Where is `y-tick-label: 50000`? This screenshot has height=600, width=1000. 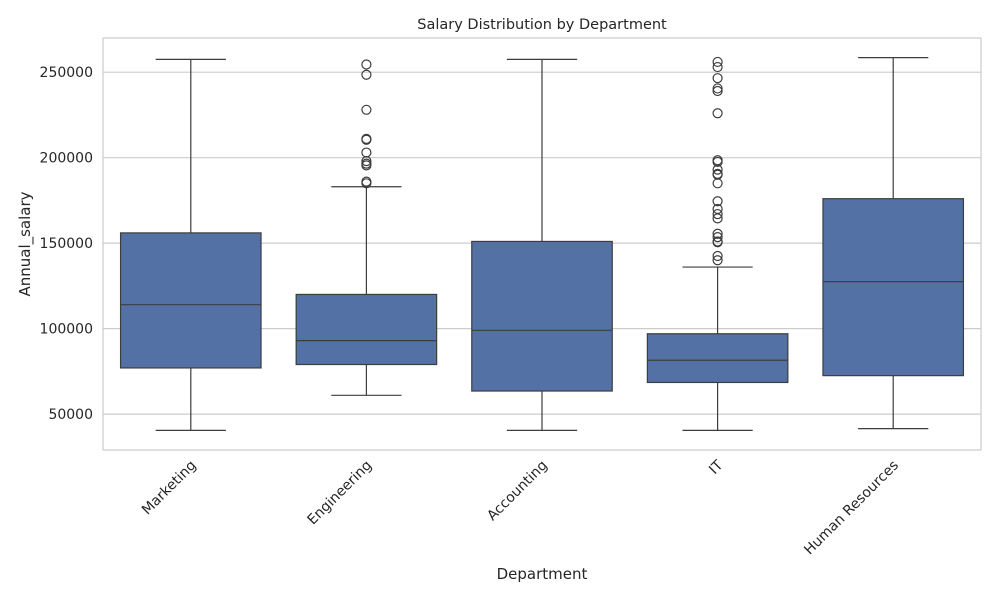 y-tick-label: 50000 is located at coordinates (70, 415).